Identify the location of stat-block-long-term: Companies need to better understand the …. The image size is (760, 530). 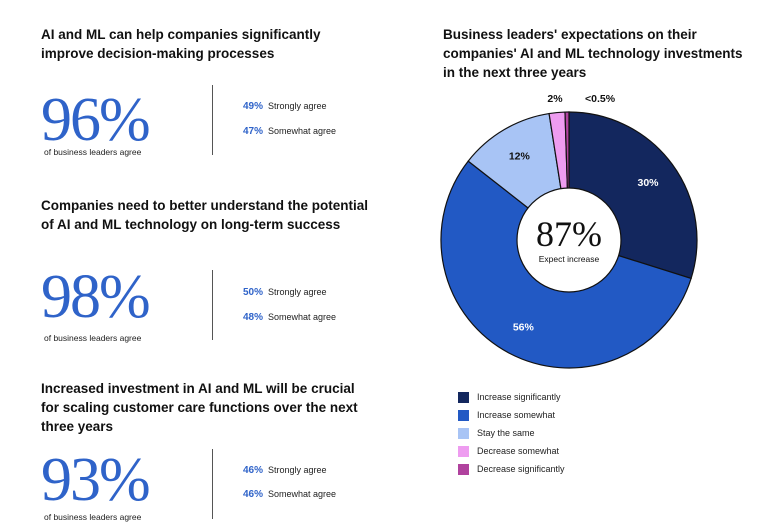
(206, 269).